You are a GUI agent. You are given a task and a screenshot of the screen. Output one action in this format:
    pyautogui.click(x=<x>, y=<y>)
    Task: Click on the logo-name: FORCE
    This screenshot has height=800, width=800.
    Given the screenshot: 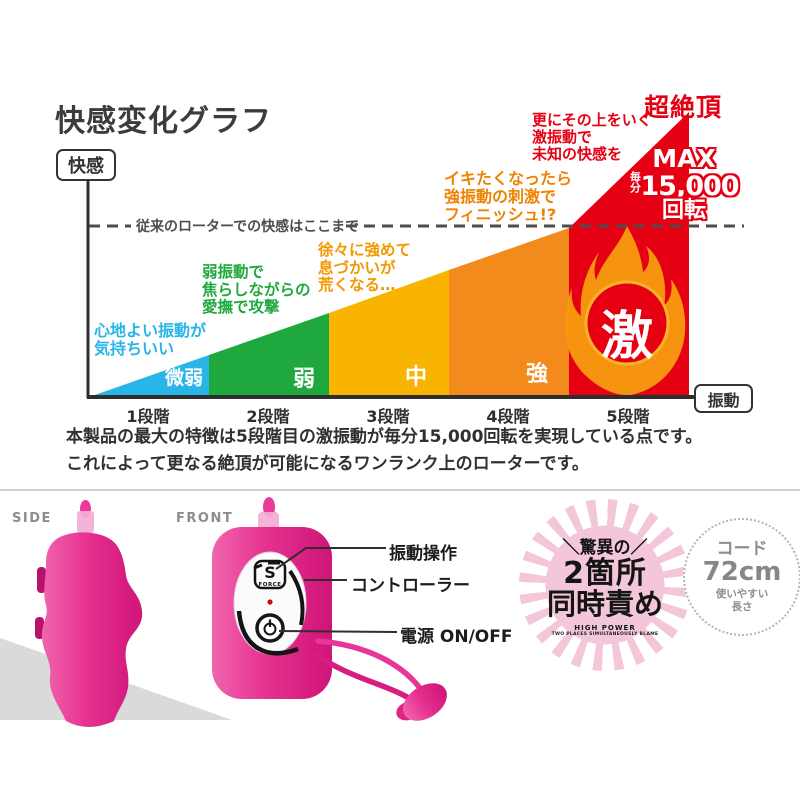 What is the action you would take?
    pyautogui.click(x=270, y=585)
    